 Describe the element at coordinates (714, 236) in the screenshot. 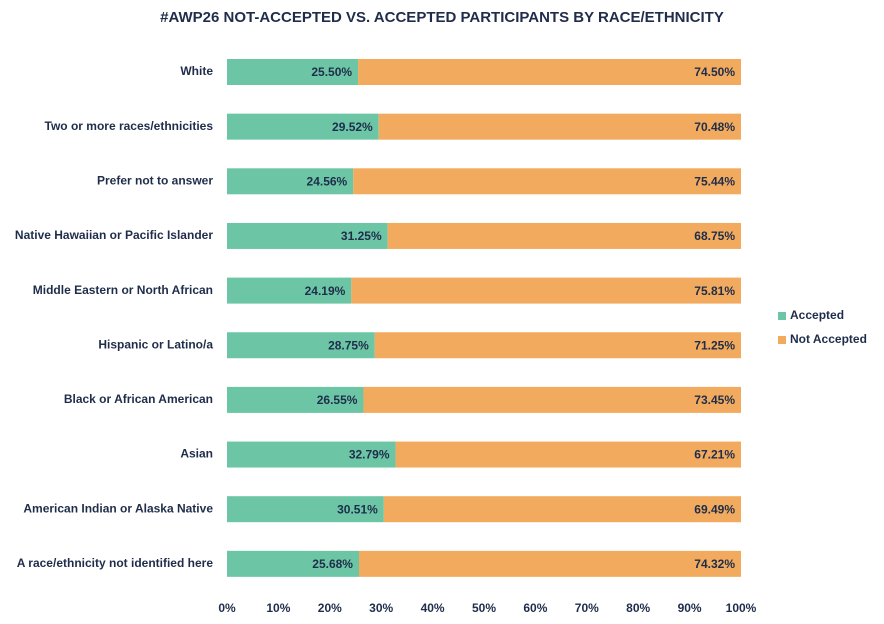

I see `data-label: 68.75%` at that location.